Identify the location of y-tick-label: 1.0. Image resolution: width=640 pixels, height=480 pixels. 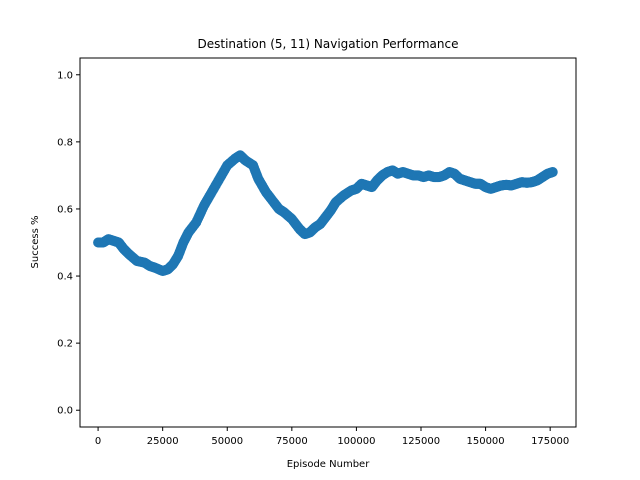
(65, 75).